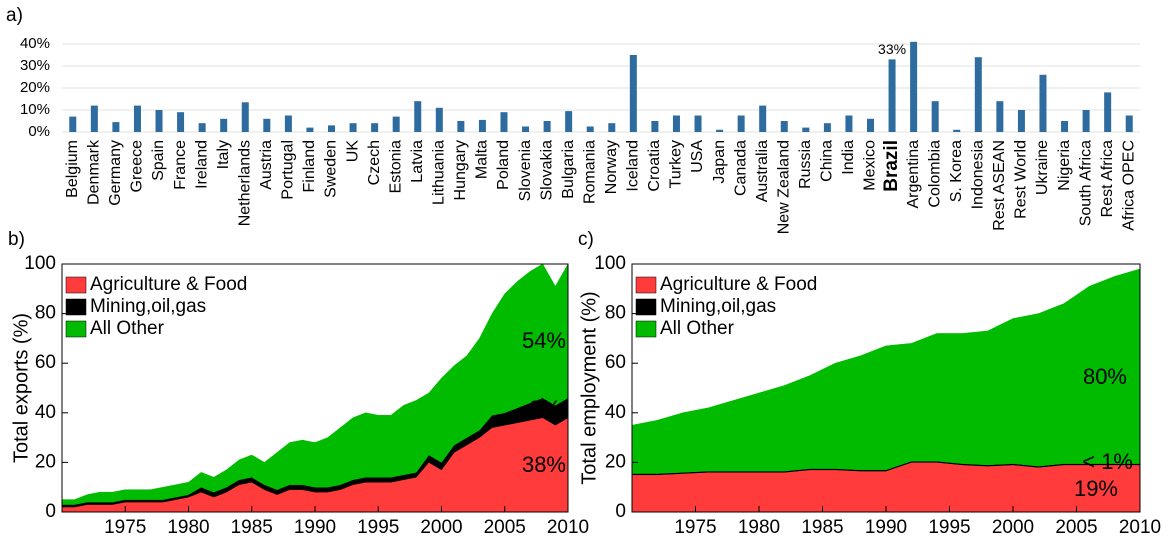  Describe the element at coordinates (94, 172) in the screenshot. I see `x-tick-label: Denmark` at that location.